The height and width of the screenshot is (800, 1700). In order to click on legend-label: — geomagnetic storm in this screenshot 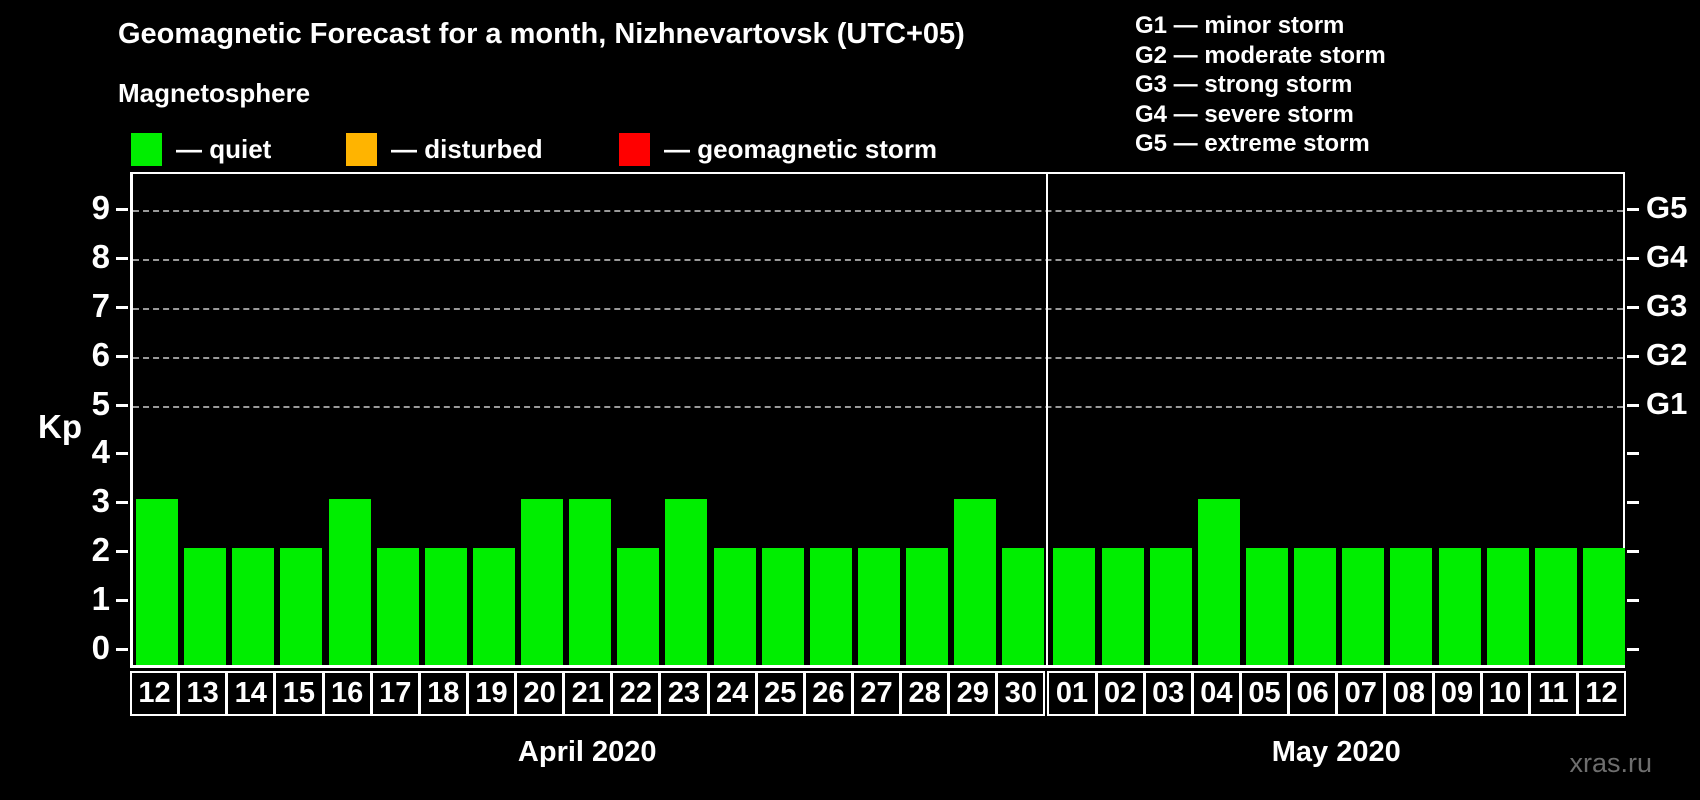, I will do `click(801, 148)`.